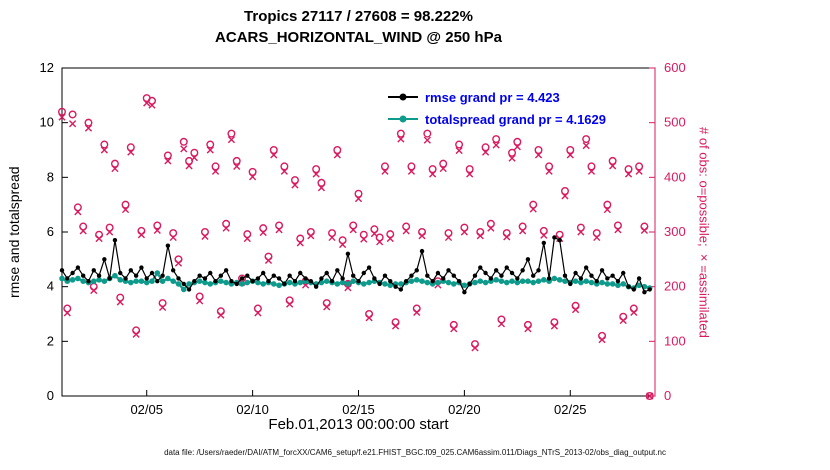 This screenshot has width=830, height=470. What do you see at coordinates (14, 232) in the screenshot?
I see `y-axis-label-left: rmse and totalspread` at bounding box center [14, 232].